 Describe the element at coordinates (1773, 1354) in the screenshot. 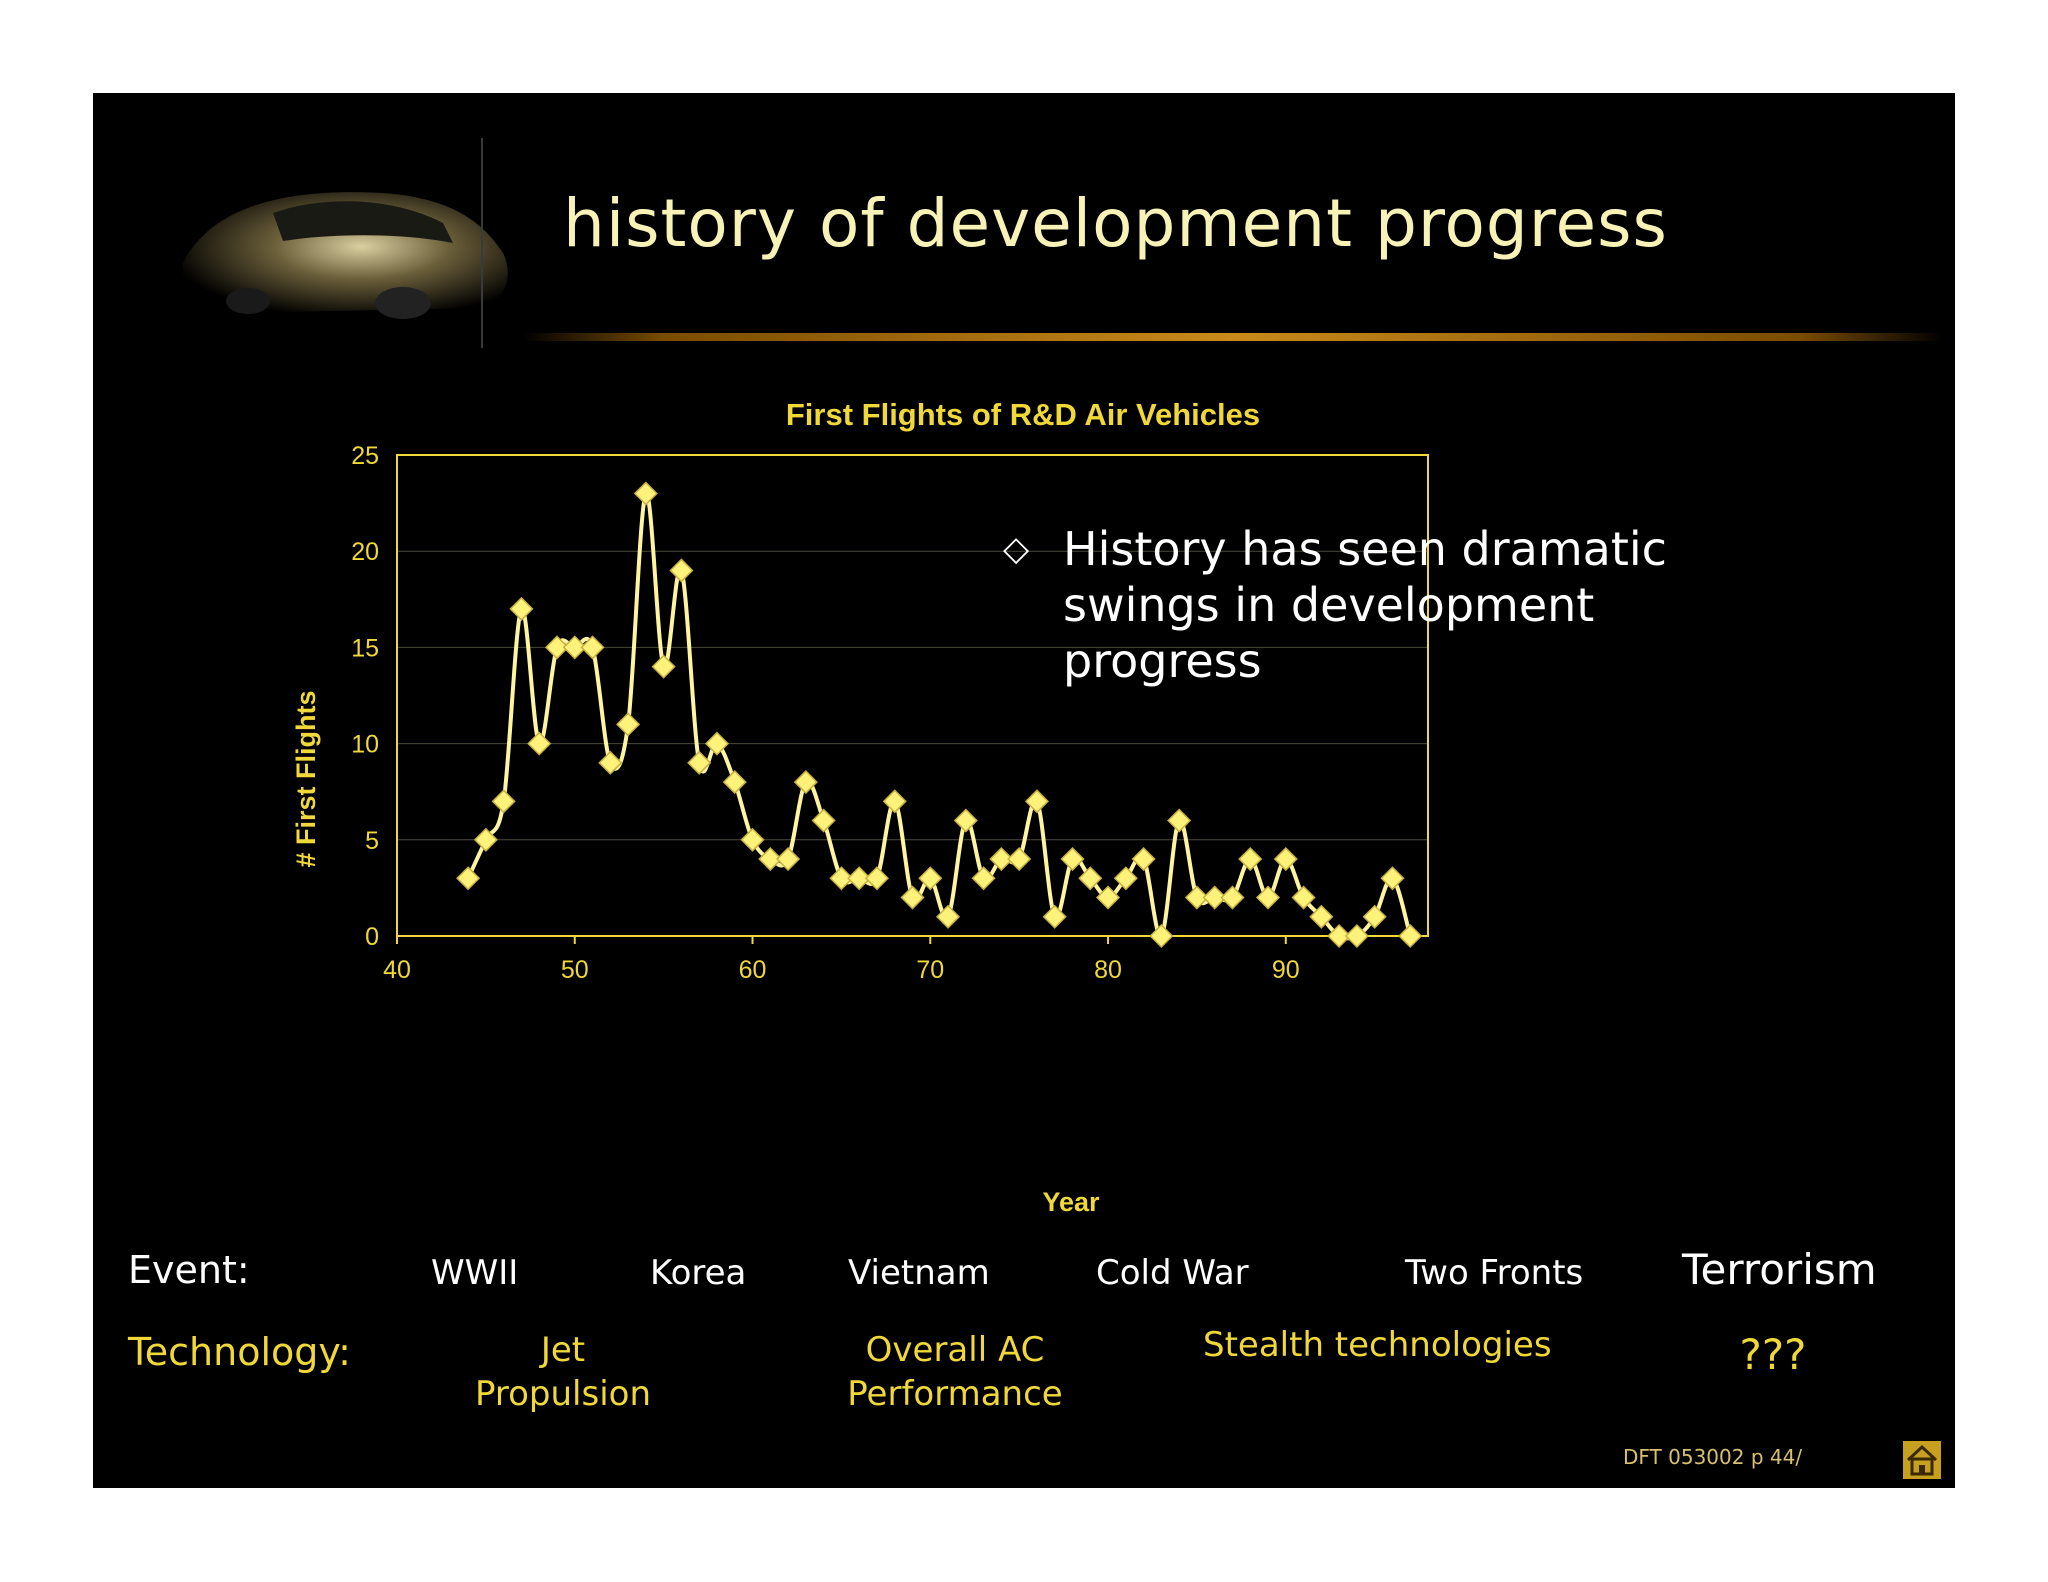

I see `technology-unknown: ???` at that location.